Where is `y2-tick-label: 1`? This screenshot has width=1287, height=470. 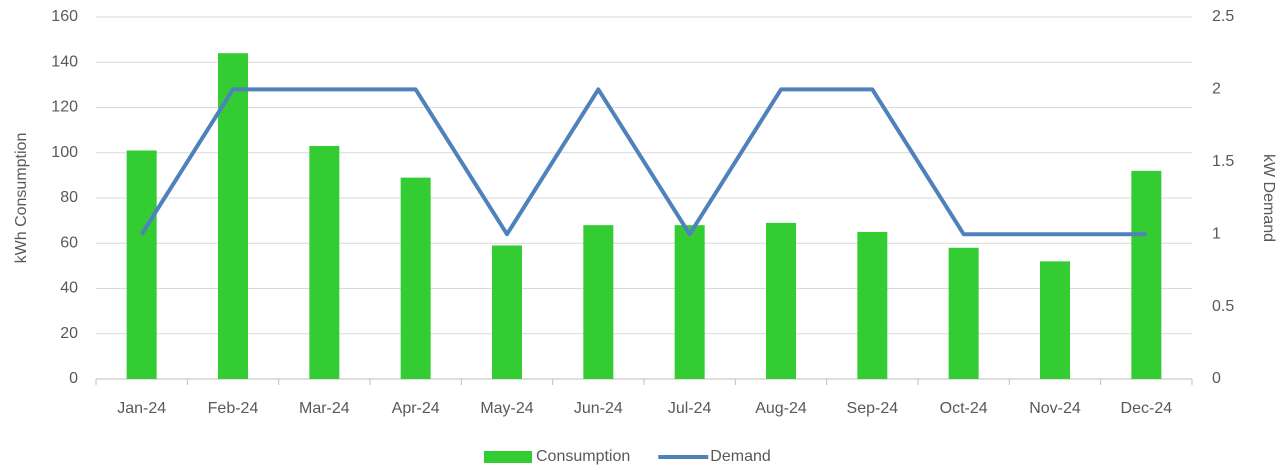
y2-tick-label: 1 is located at coordinates (1216, 233).